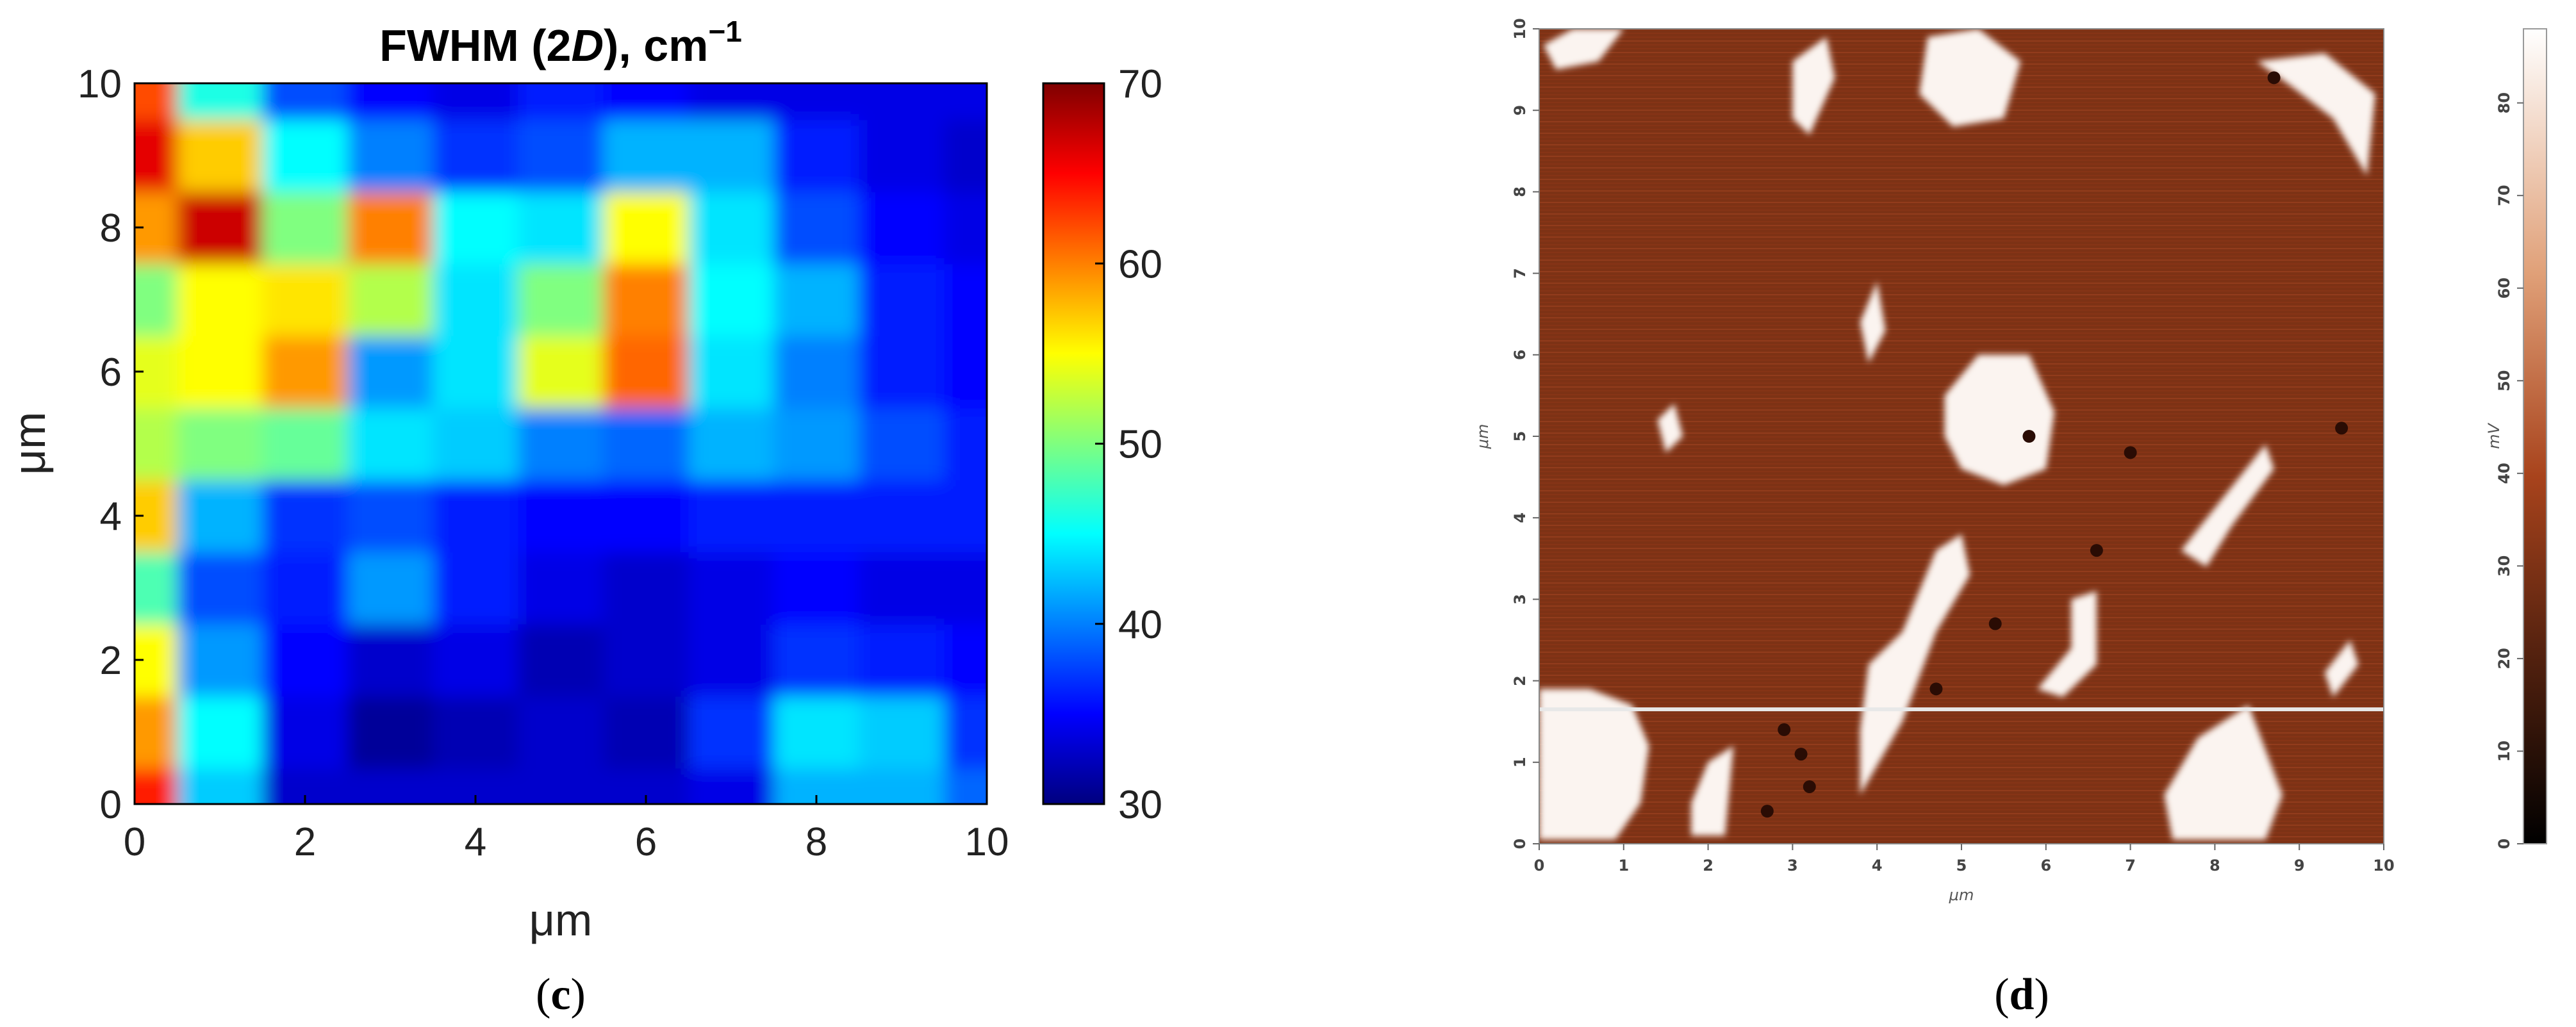 The height and width of the screenshot is (1027, 2576). Describe the element at coordinates (2504, 751) in the screenshot. I see `colorbar-tick-label: 10` at that location.